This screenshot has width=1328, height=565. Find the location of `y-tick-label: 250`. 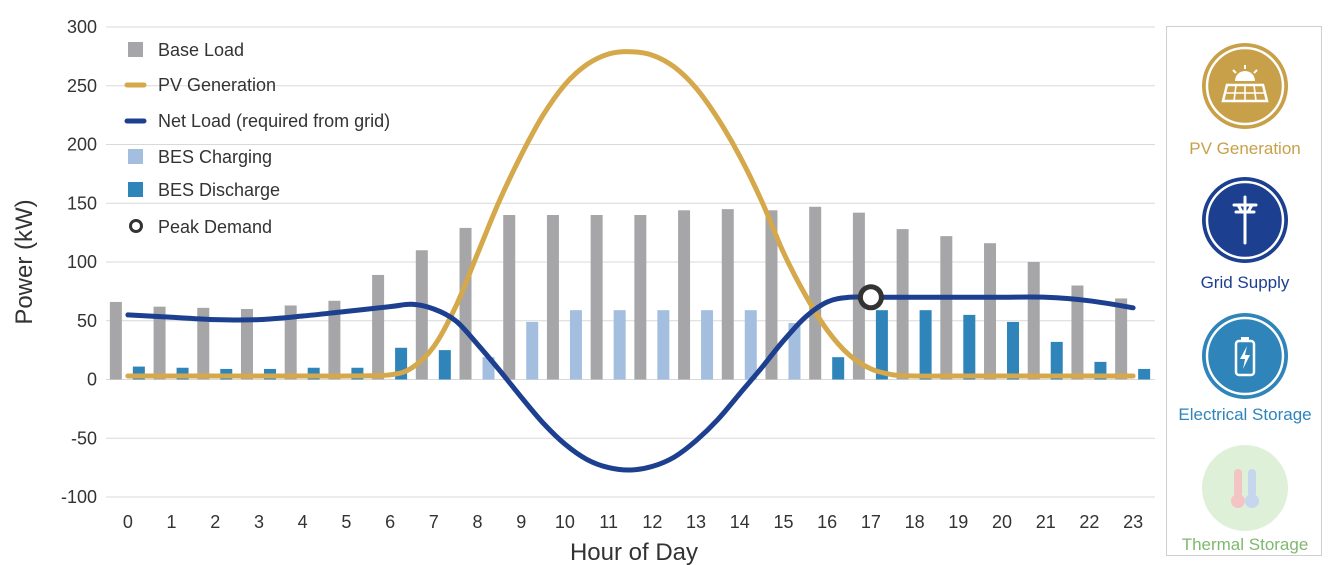

y-tick-label: 250 is located at coordinates (82, 86).